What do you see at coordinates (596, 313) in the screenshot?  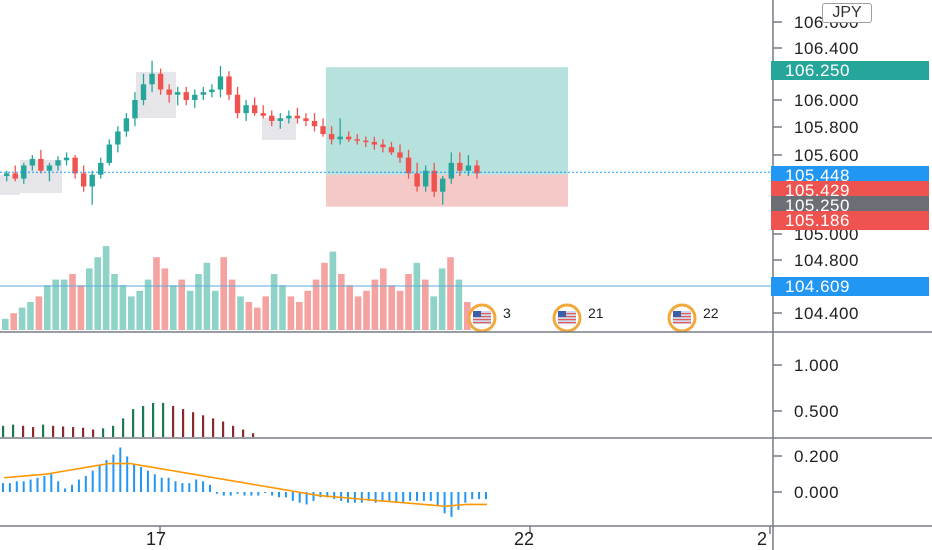 I see `event-count: 21` at bounding box center [596, 313].